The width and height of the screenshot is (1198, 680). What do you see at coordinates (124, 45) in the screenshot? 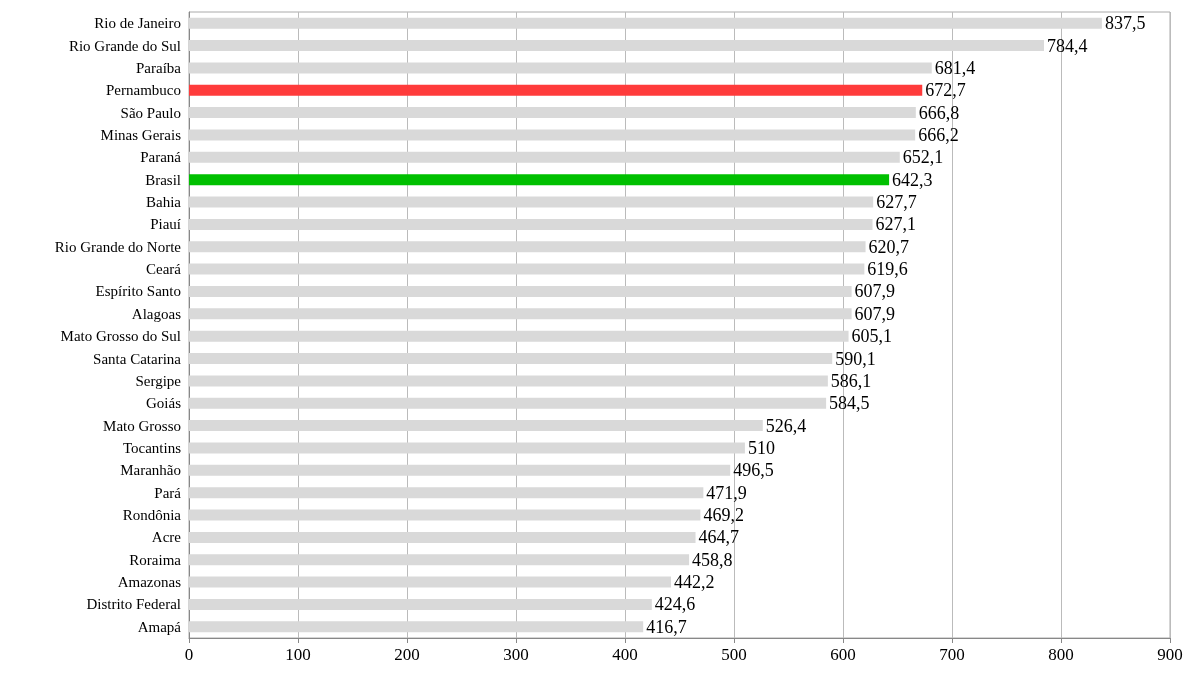
I see `y-tick-label: Rio Grande do Sul` at bounding box center [124, 45].